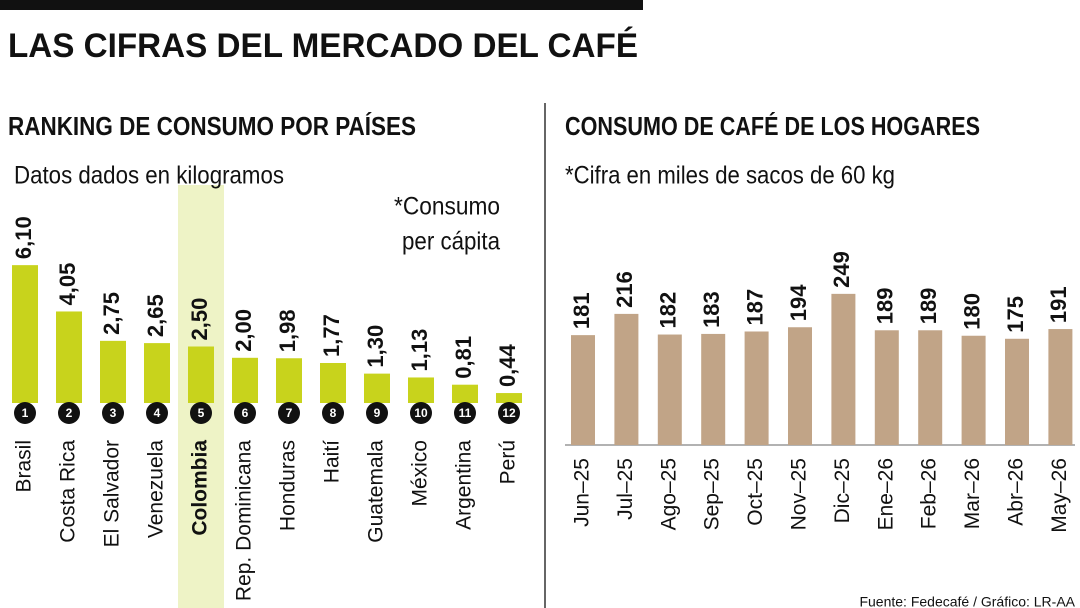 This screenshot has height=608, width=1080. I want to click on x-tick-label: Ene–26, so click(885, 494).